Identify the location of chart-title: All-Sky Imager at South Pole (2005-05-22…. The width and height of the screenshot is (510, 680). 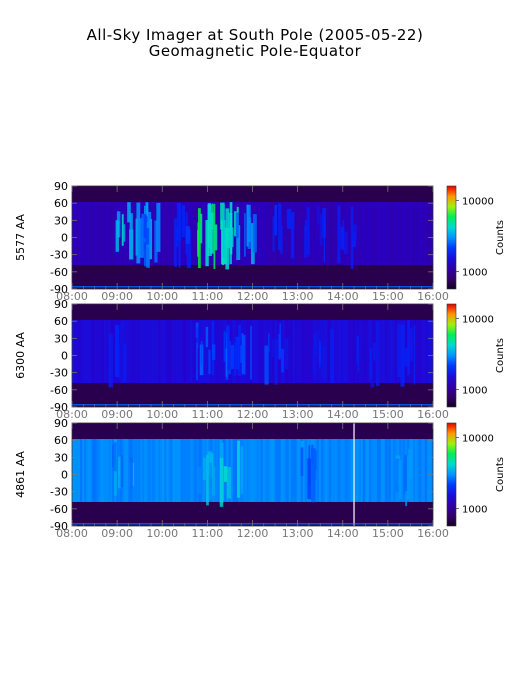
(255, 35).